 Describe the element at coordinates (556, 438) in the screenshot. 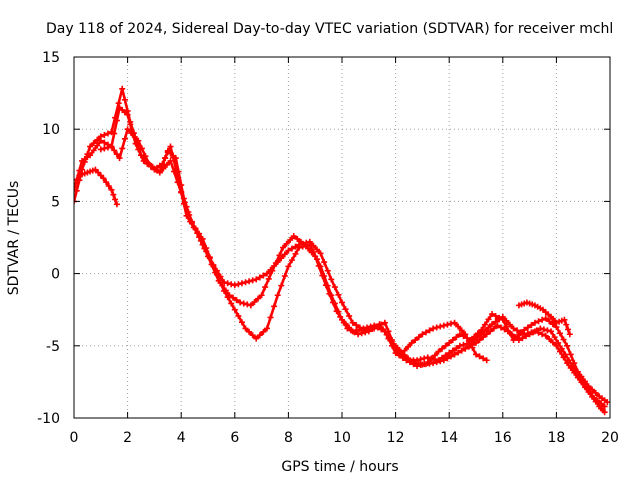

I see `x-tick-label: 18` at that location.